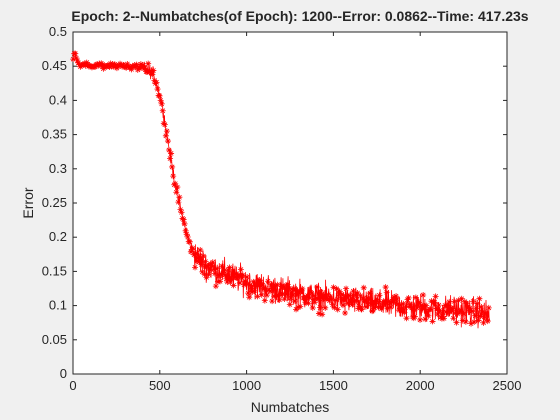  Describe the element at coordinates (28, 202) in the screenshot. I see `y-axis-label: Error` at that location.